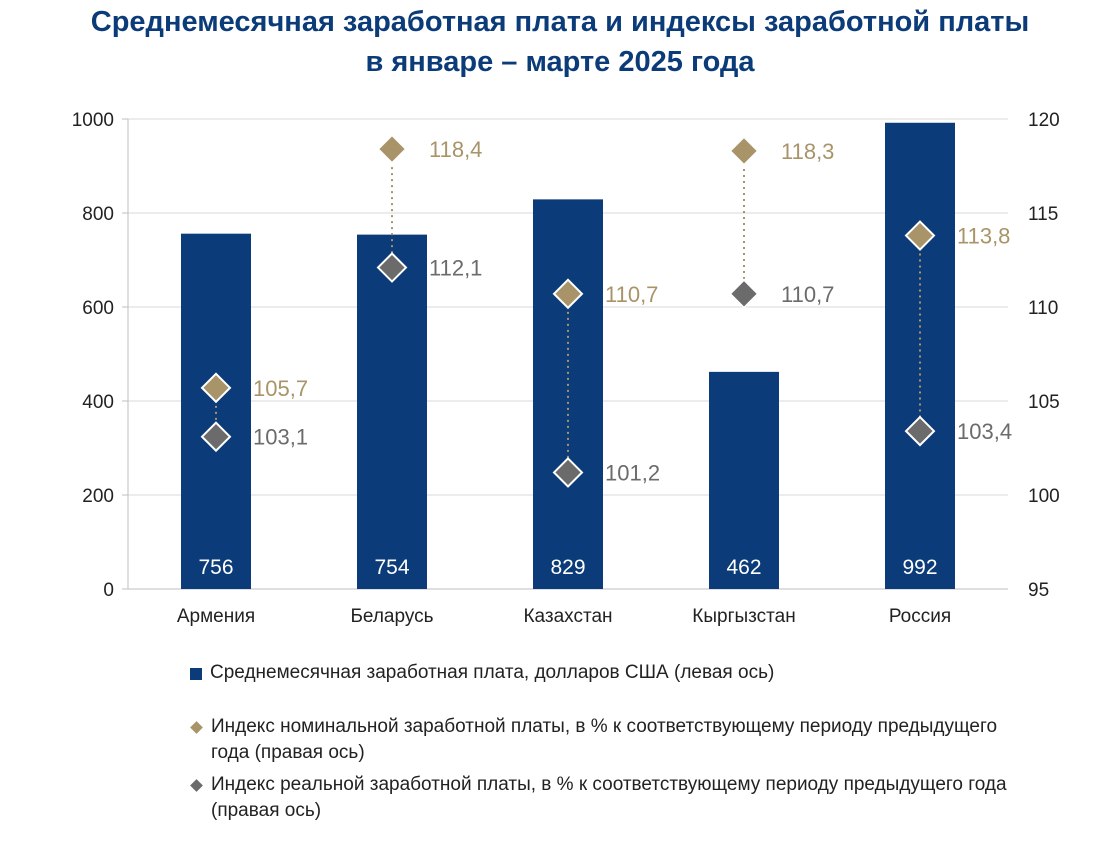 The height and width of the screenshot is (846, 1120). I want to click on real-index-label: 103,4, so click(984, 431).